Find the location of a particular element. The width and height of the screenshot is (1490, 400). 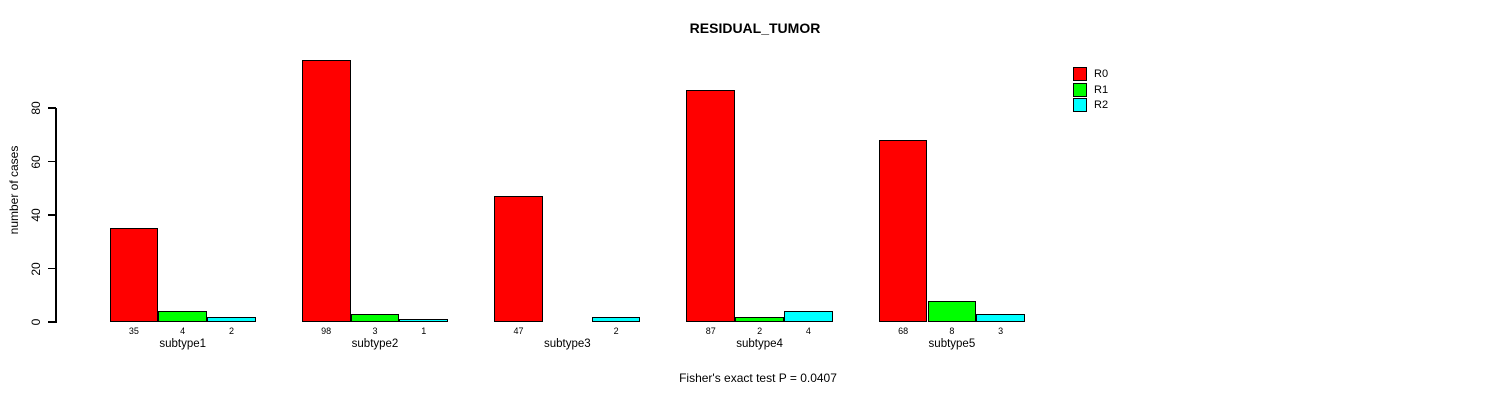

bar-value-label: 68 is located at coordinates (903, 331).